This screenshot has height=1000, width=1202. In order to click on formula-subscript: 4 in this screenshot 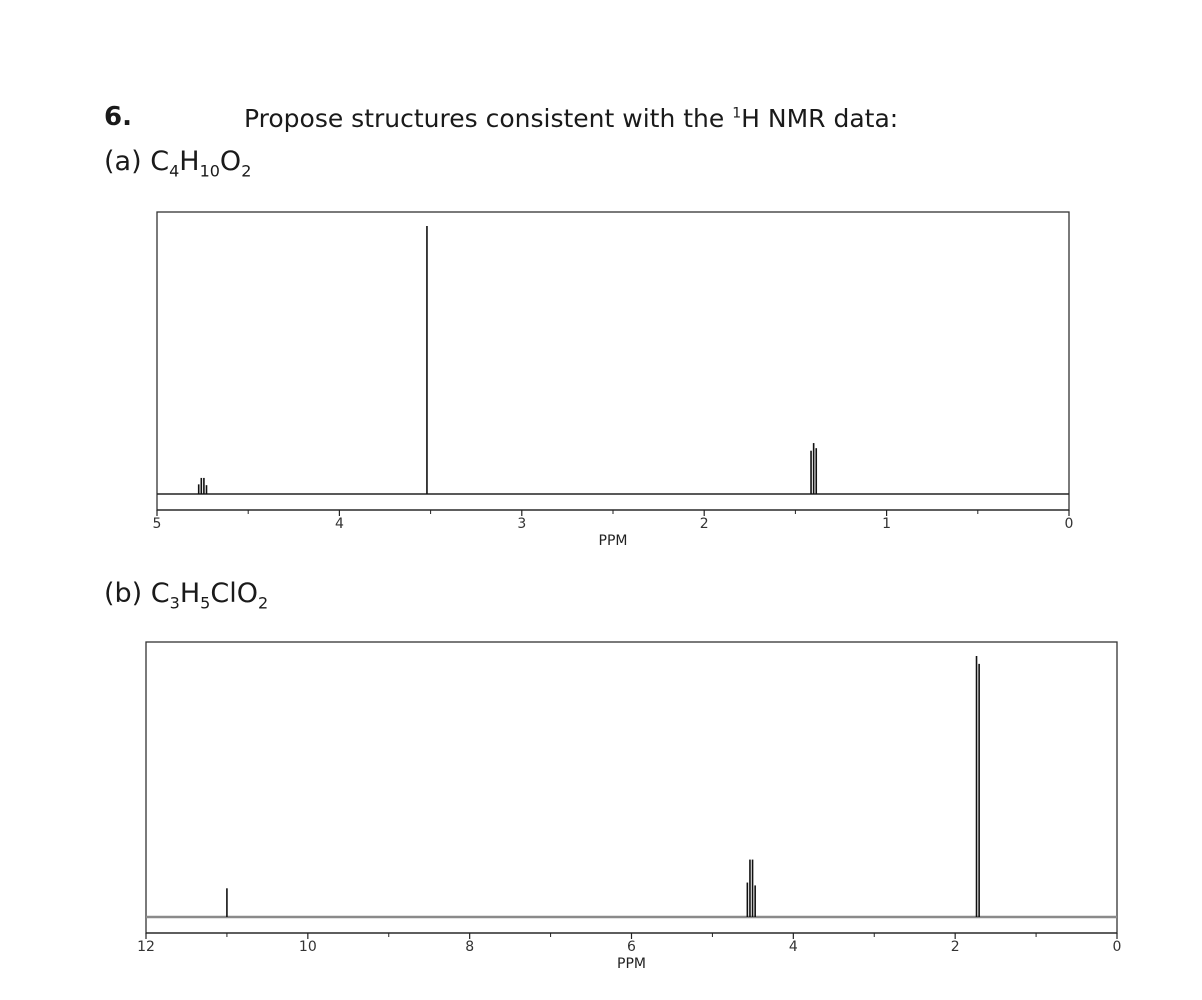, I will do `click(174, 171)`.